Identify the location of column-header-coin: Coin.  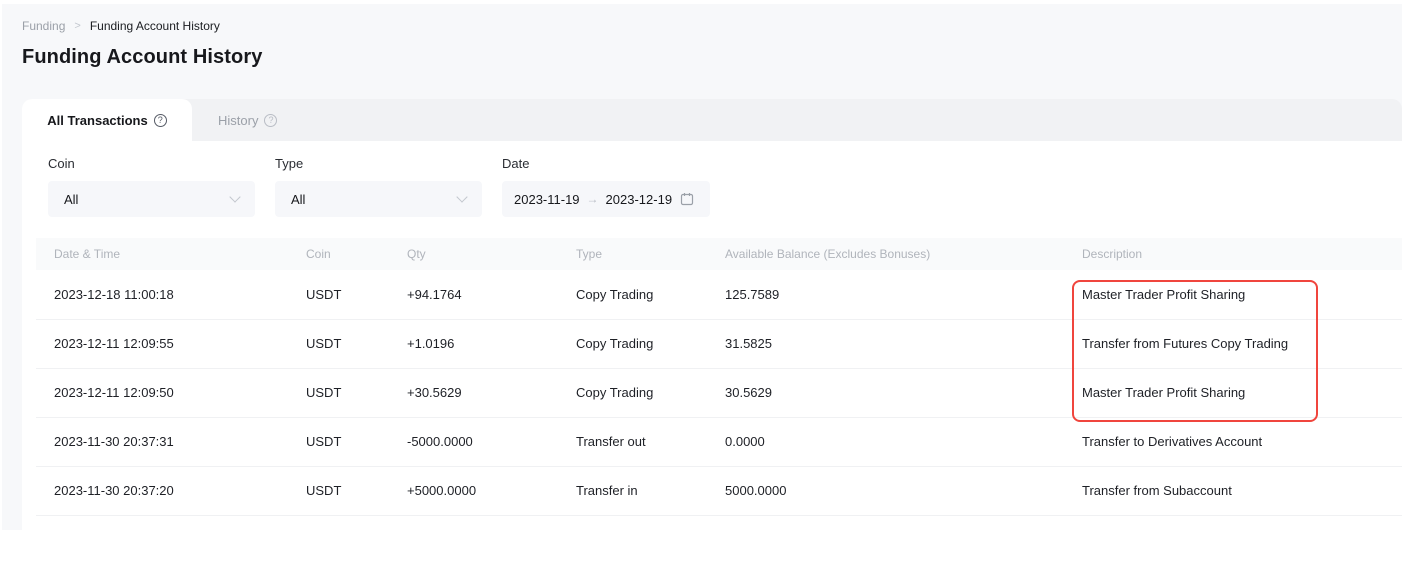
(356, 254).